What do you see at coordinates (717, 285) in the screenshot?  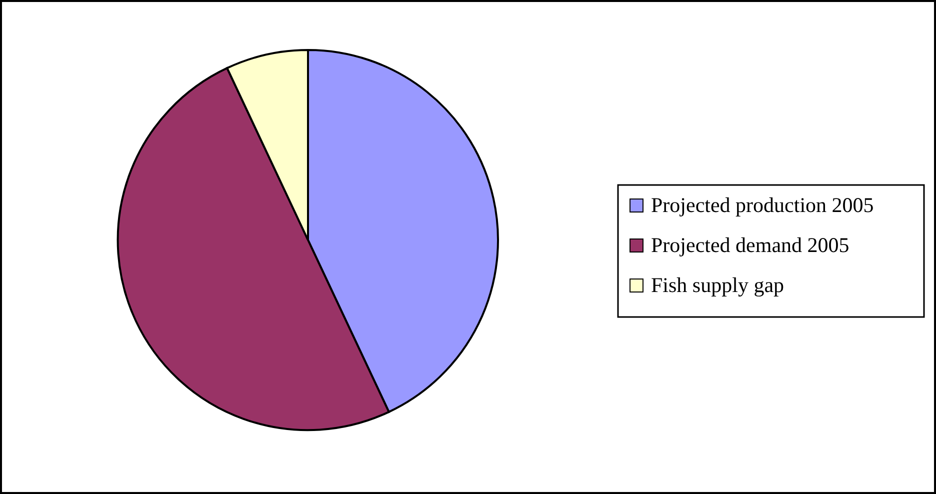 I see `legend-label: Fish supply gap` at bounding box center [717, 285].